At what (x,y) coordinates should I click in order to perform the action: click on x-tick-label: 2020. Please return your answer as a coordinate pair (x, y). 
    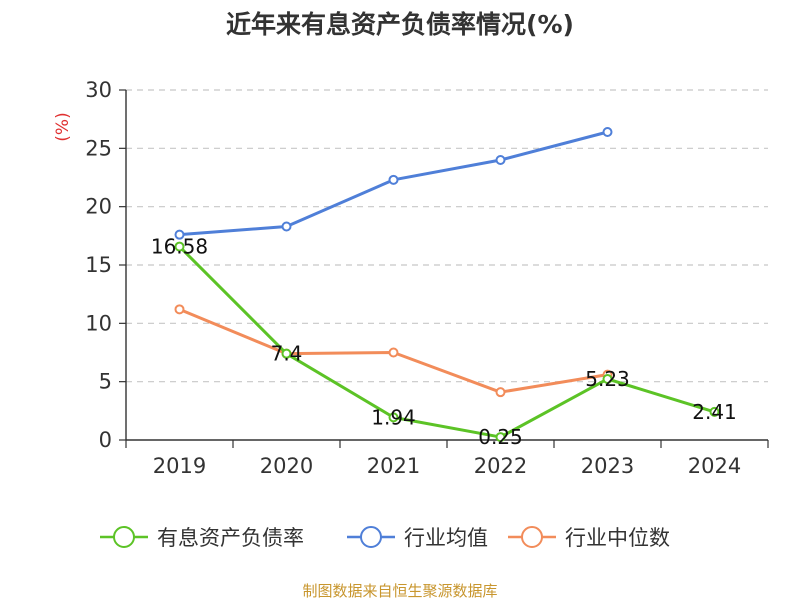
    Looking at the image, I should click on (286, 466).